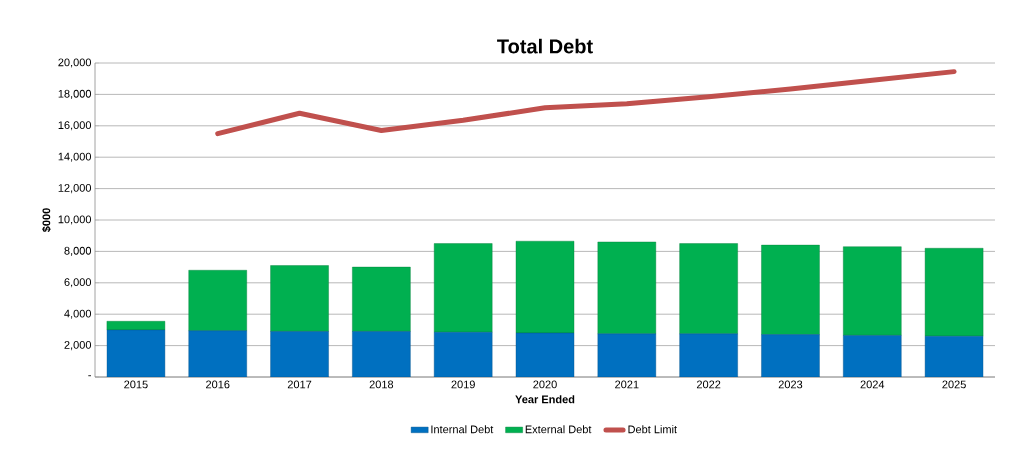 The height and width of the screenshot is (459, 1022). Describe the element at coordinates (75, 220) in the screenshot. I see `y-tick-label: 10,000` at that location.